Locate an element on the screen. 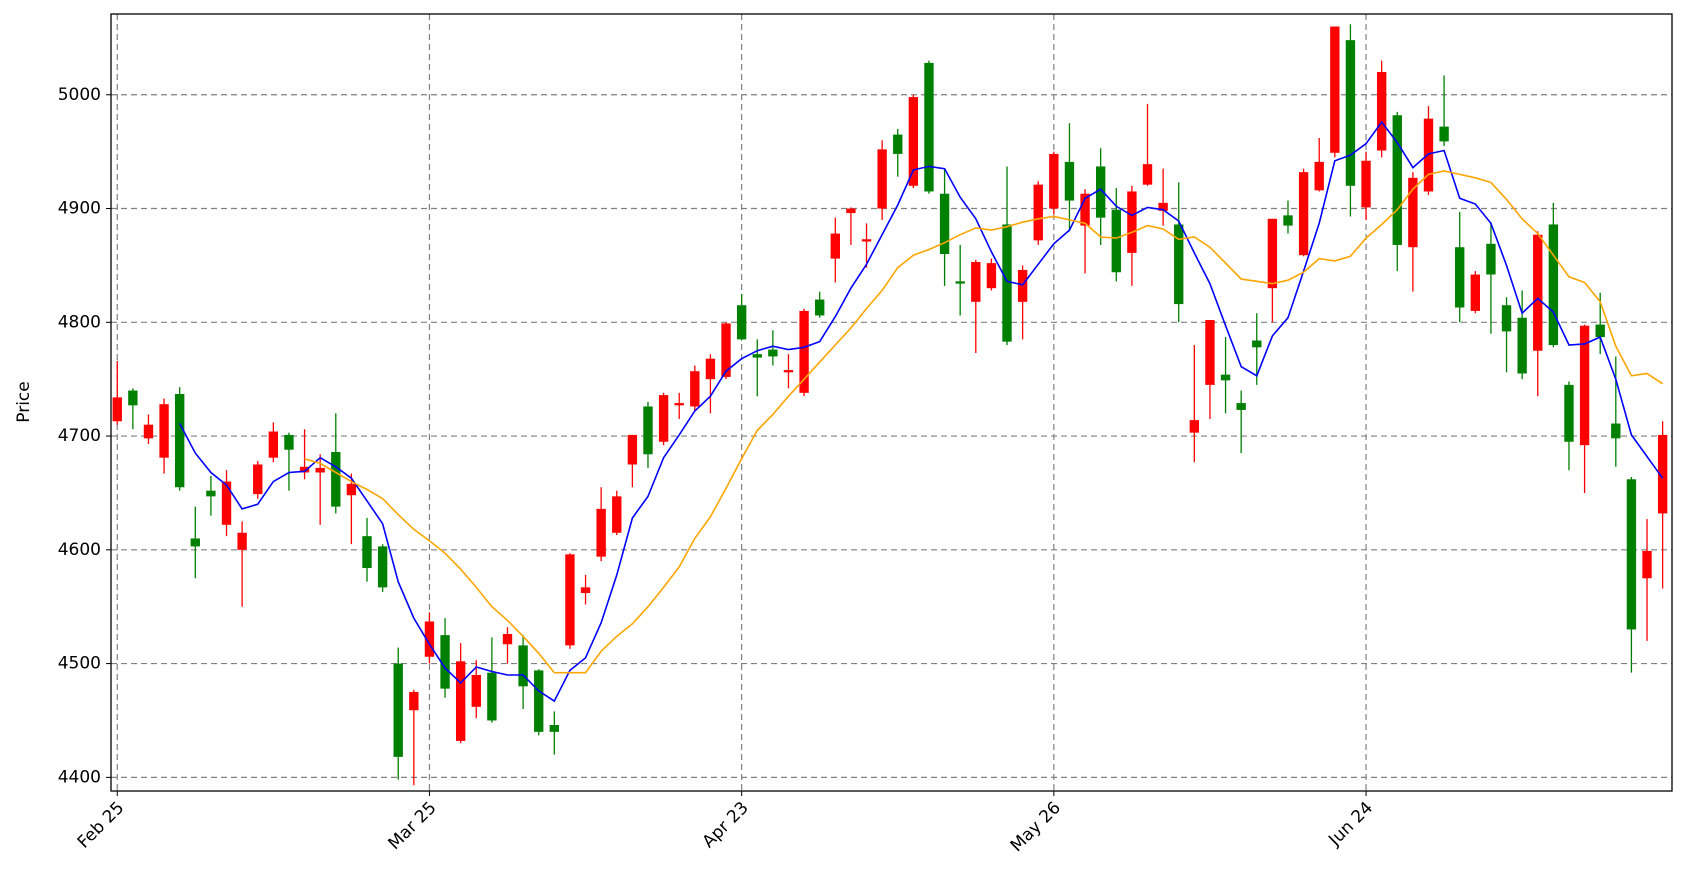 Image resolution: width=1688 pixels, height=889 pixels. y-tick-label: 4700 is located at coordinates (79, 436).